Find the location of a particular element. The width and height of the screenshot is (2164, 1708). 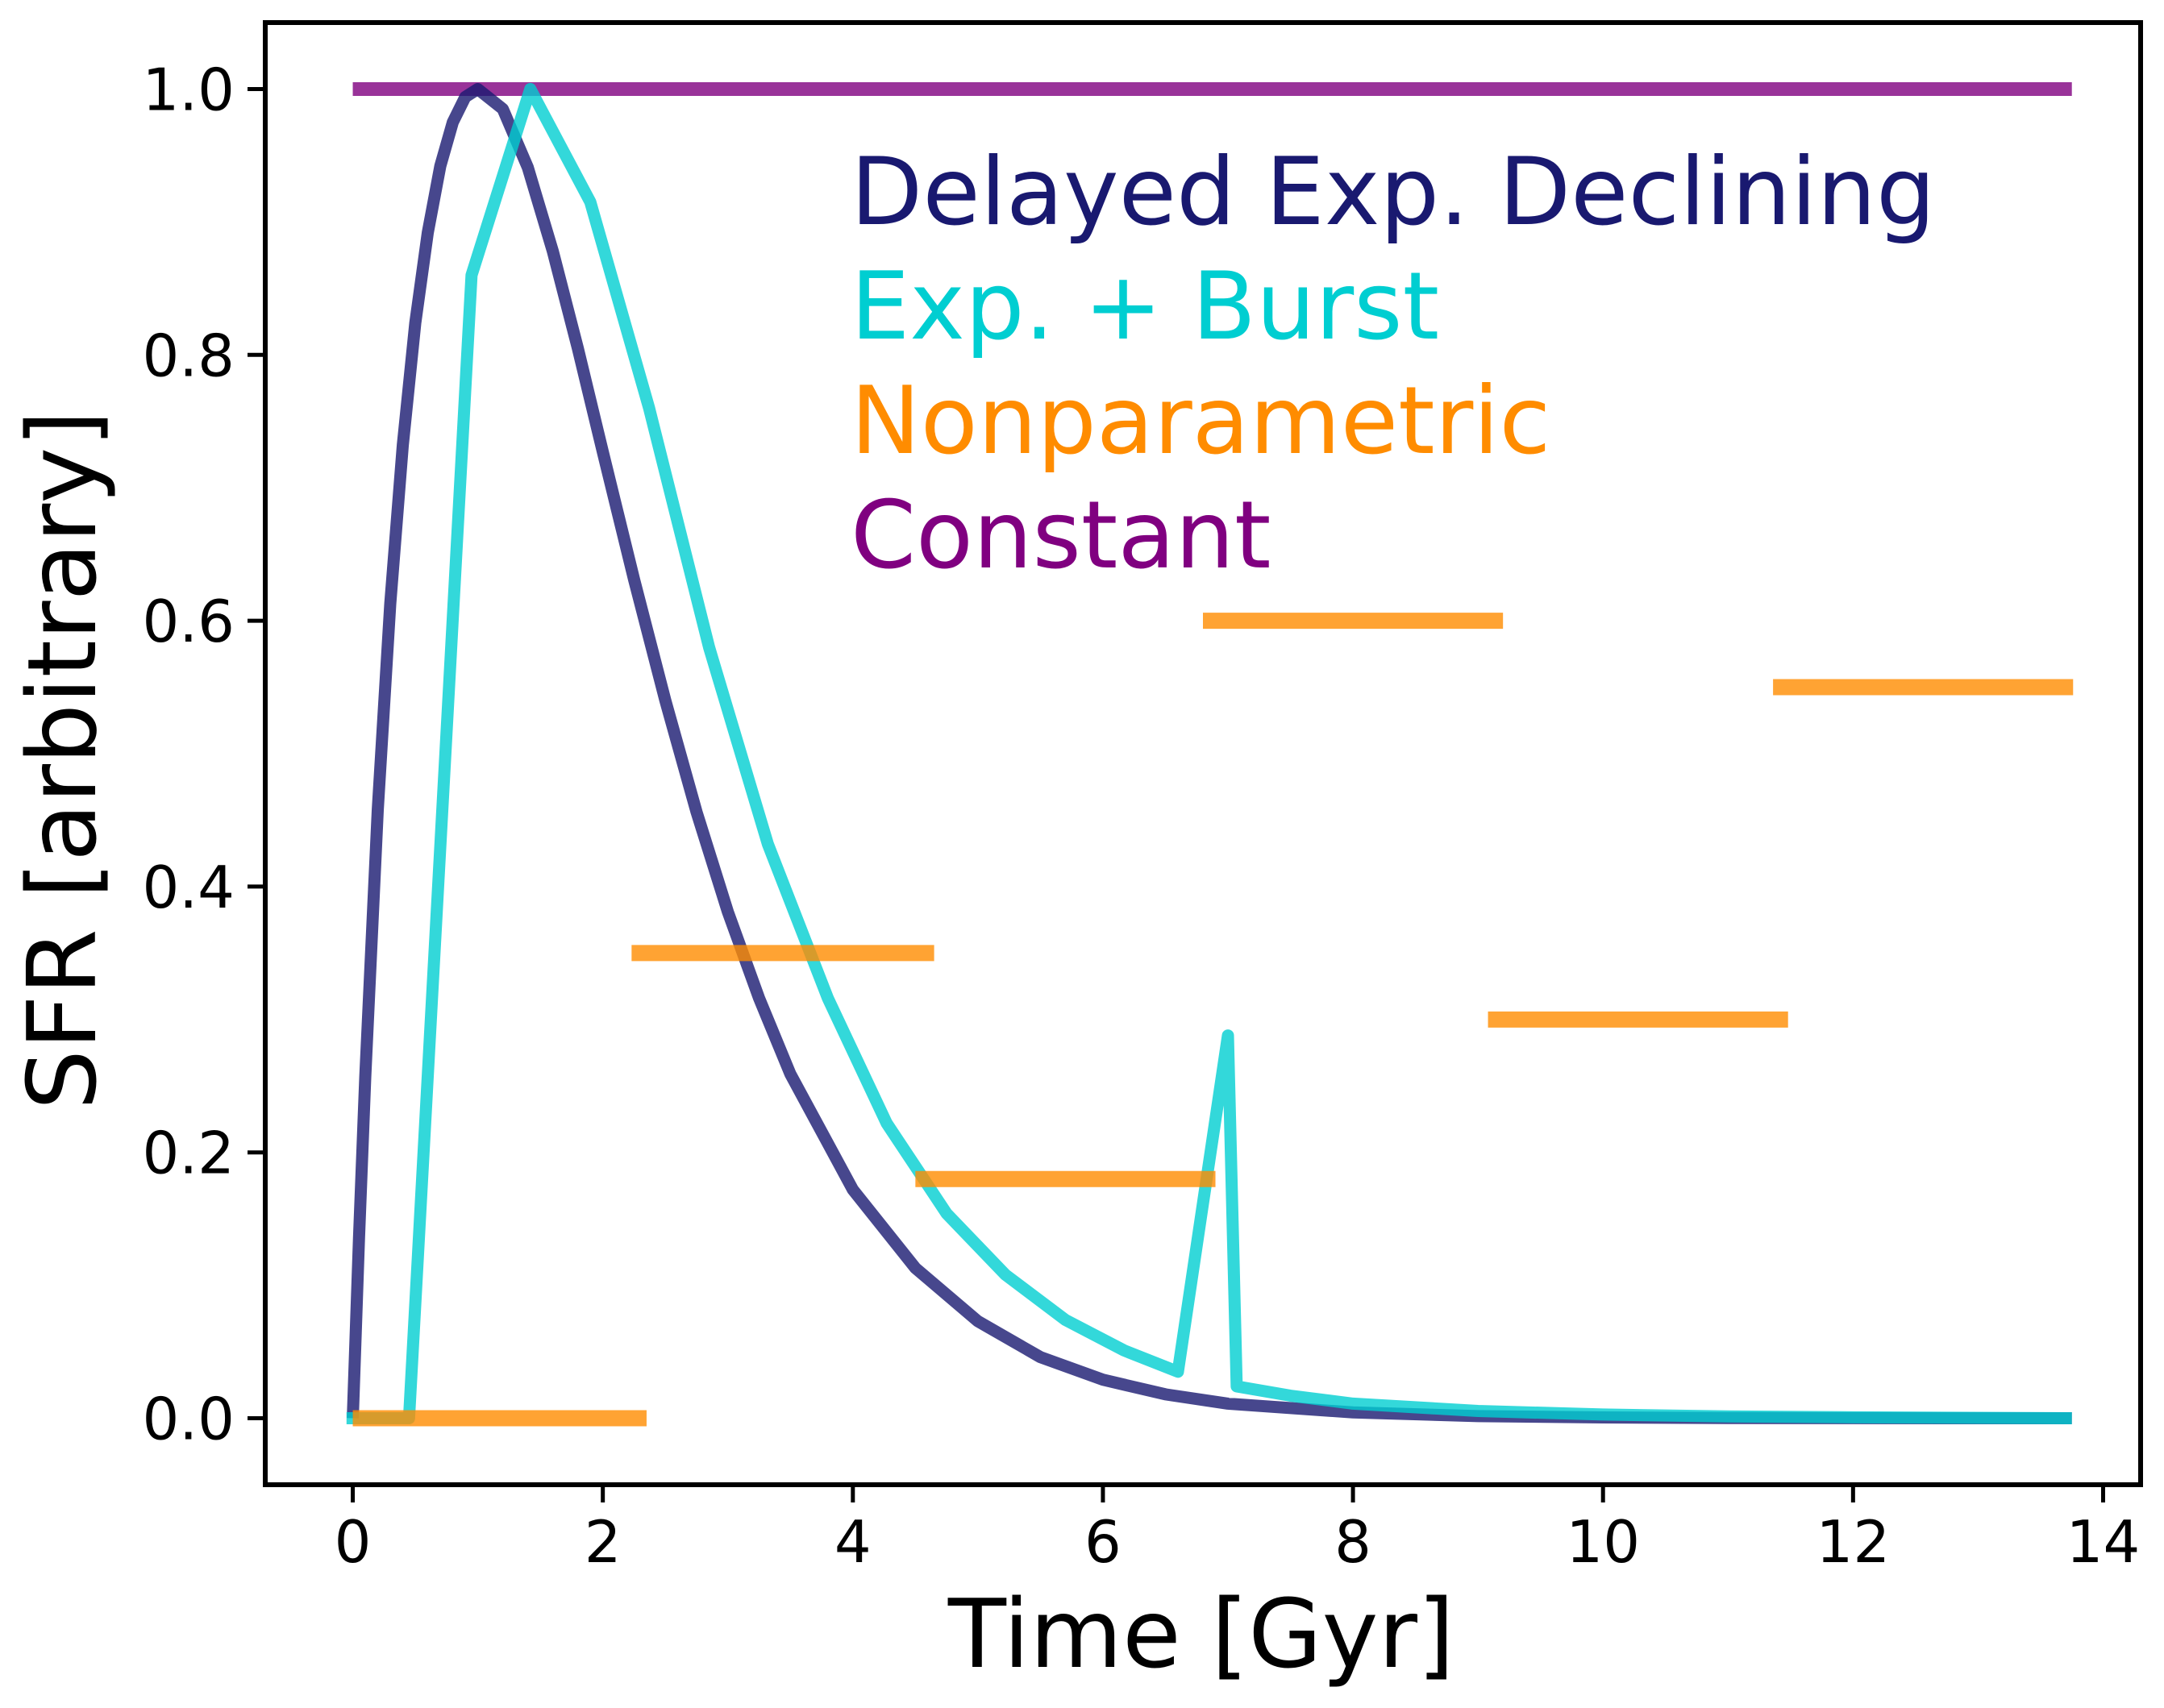

y-tick-label: 0.8 is located at coordinates (188, 356).